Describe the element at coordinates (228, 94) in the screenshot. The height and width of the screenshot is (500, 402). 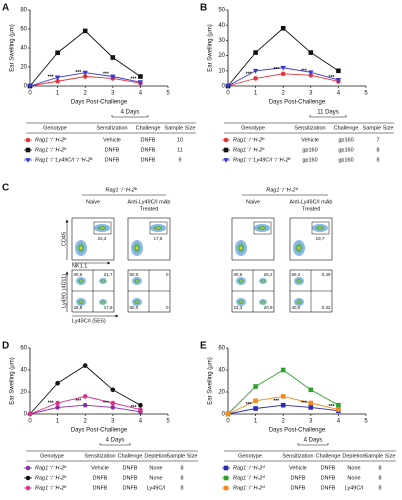
I see `x-tick-label: 0` at that location.